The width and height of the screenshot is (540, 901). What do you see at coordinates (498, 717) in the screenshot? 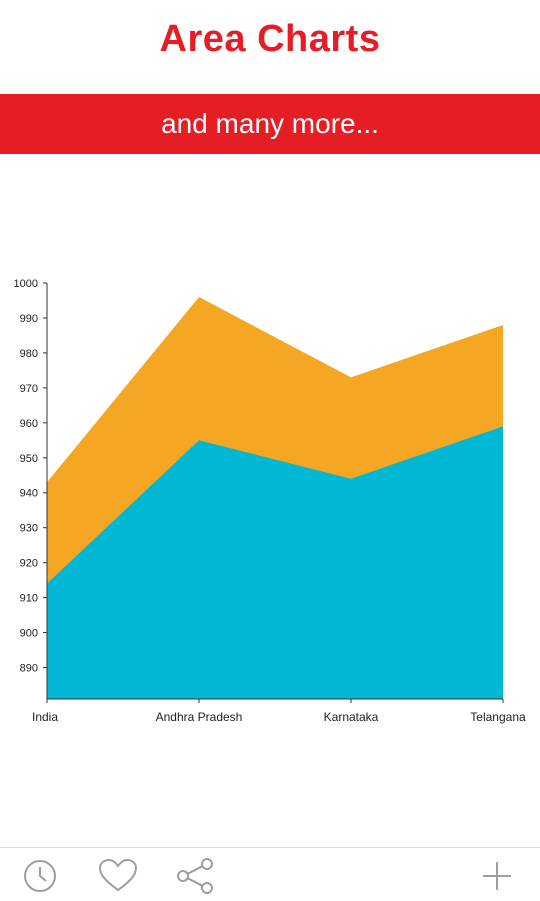
I see `x-tick-label: Telangana` at bounding box center [498, 717].